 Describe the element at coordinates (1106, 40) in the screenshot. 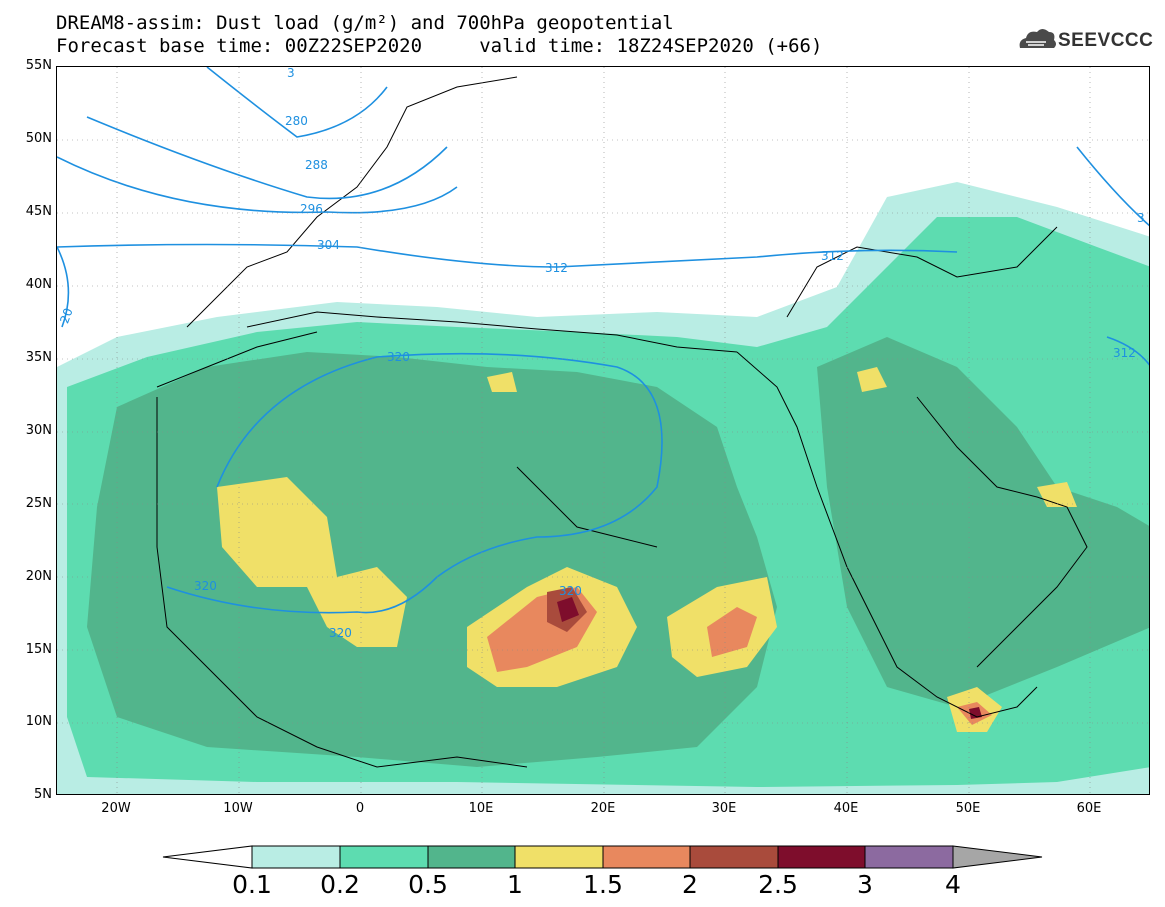

I see `logo-text: SEEVCCC` at that location.